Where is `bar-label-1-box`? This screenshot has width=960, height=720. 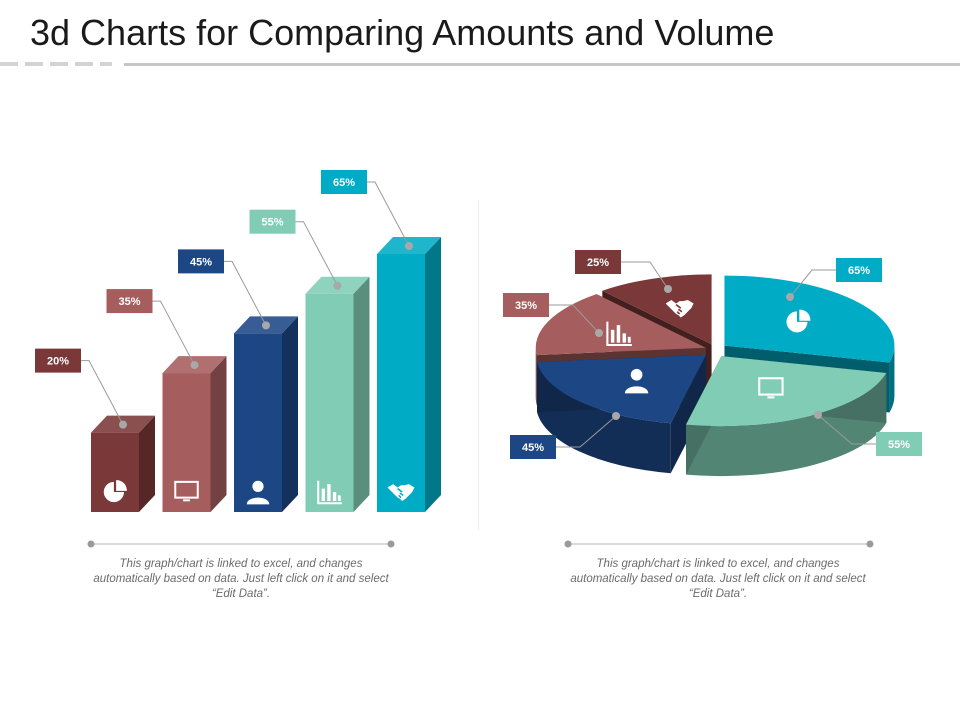
bar-label-1-box is located at coordinates (58, 360).